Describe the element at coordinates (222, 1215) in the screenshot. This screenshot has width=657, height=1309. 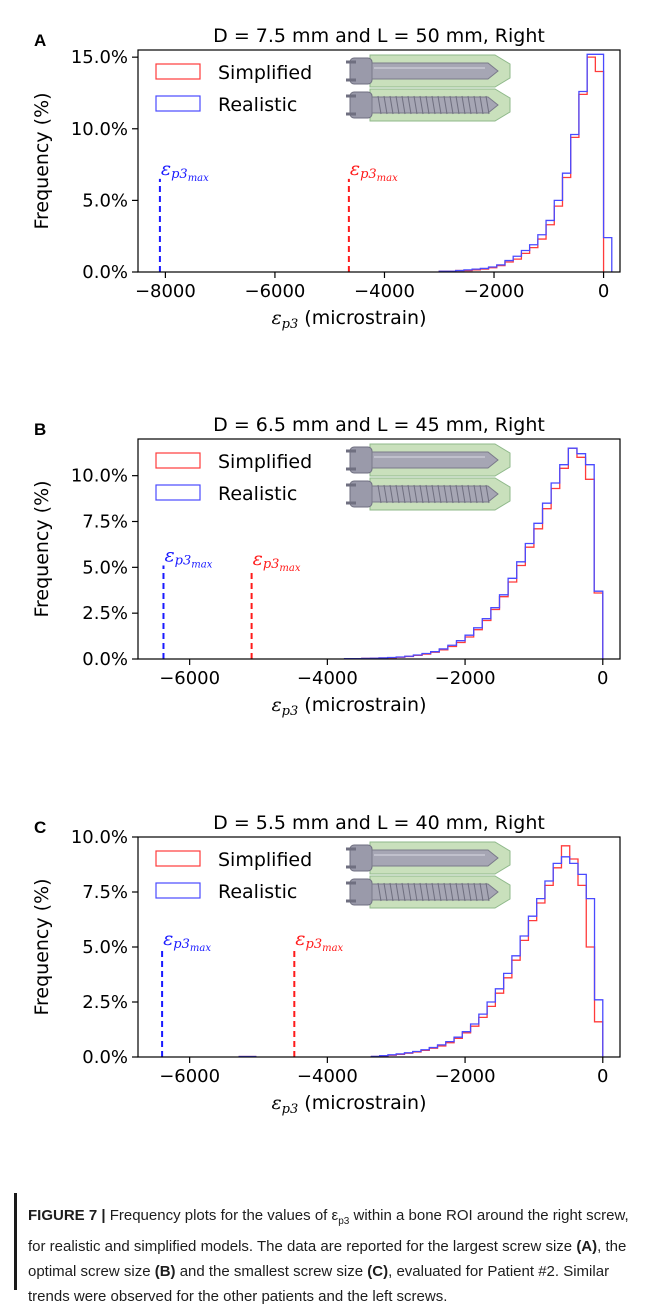
I see `caption-text-1: Frequency plots for the values of ε` at that location.